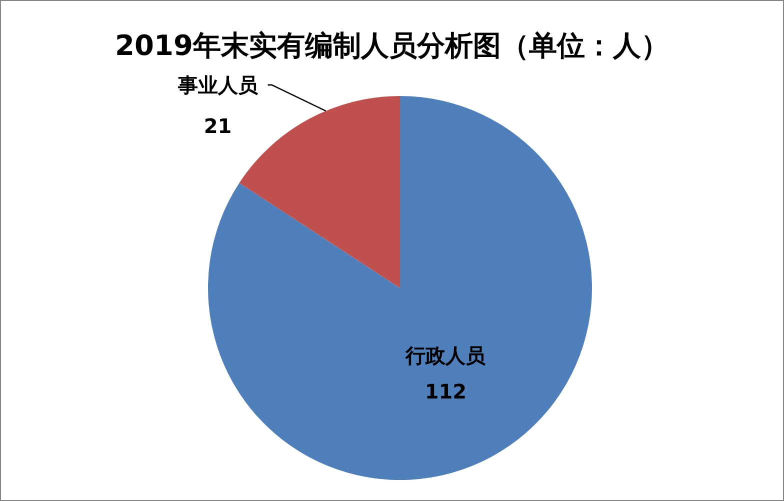 The height and width of the screenshot is (501, 784). I want to click on data-label: 21, so click(218, 126).